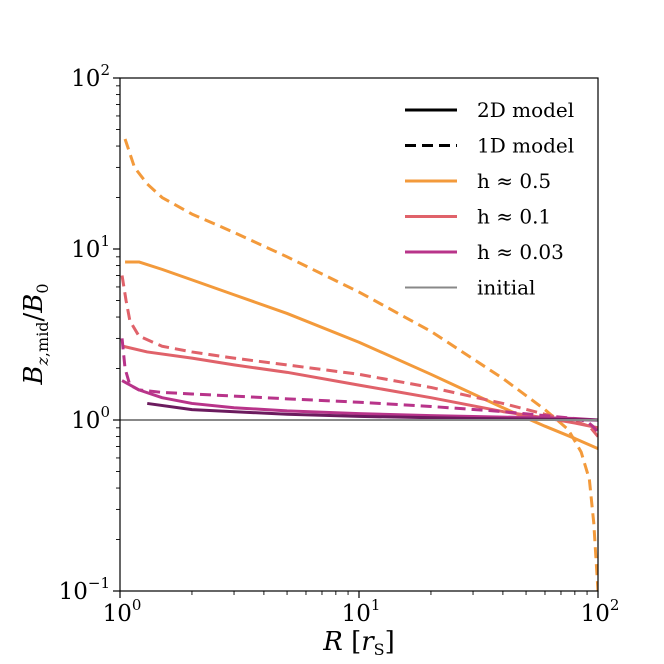 The image size is (664, 664). Describe the element at coordinates (122, 611) in the screenshot. I see `x-tick-label-0: 10⁰` at that location.